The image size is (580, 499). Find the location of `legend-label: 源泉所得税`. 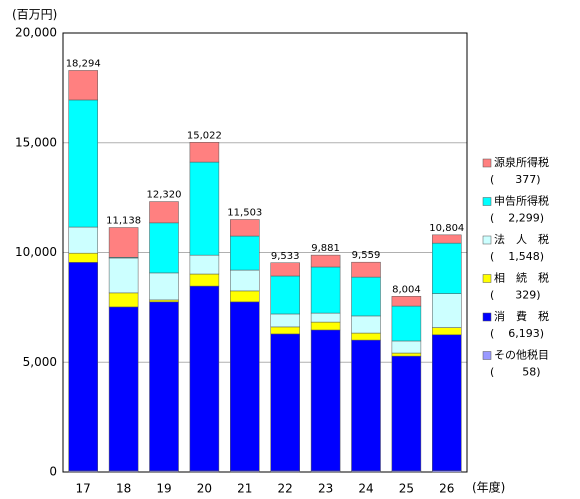

legend-label: 源泉所得税 is located at coordinates (521, 162).